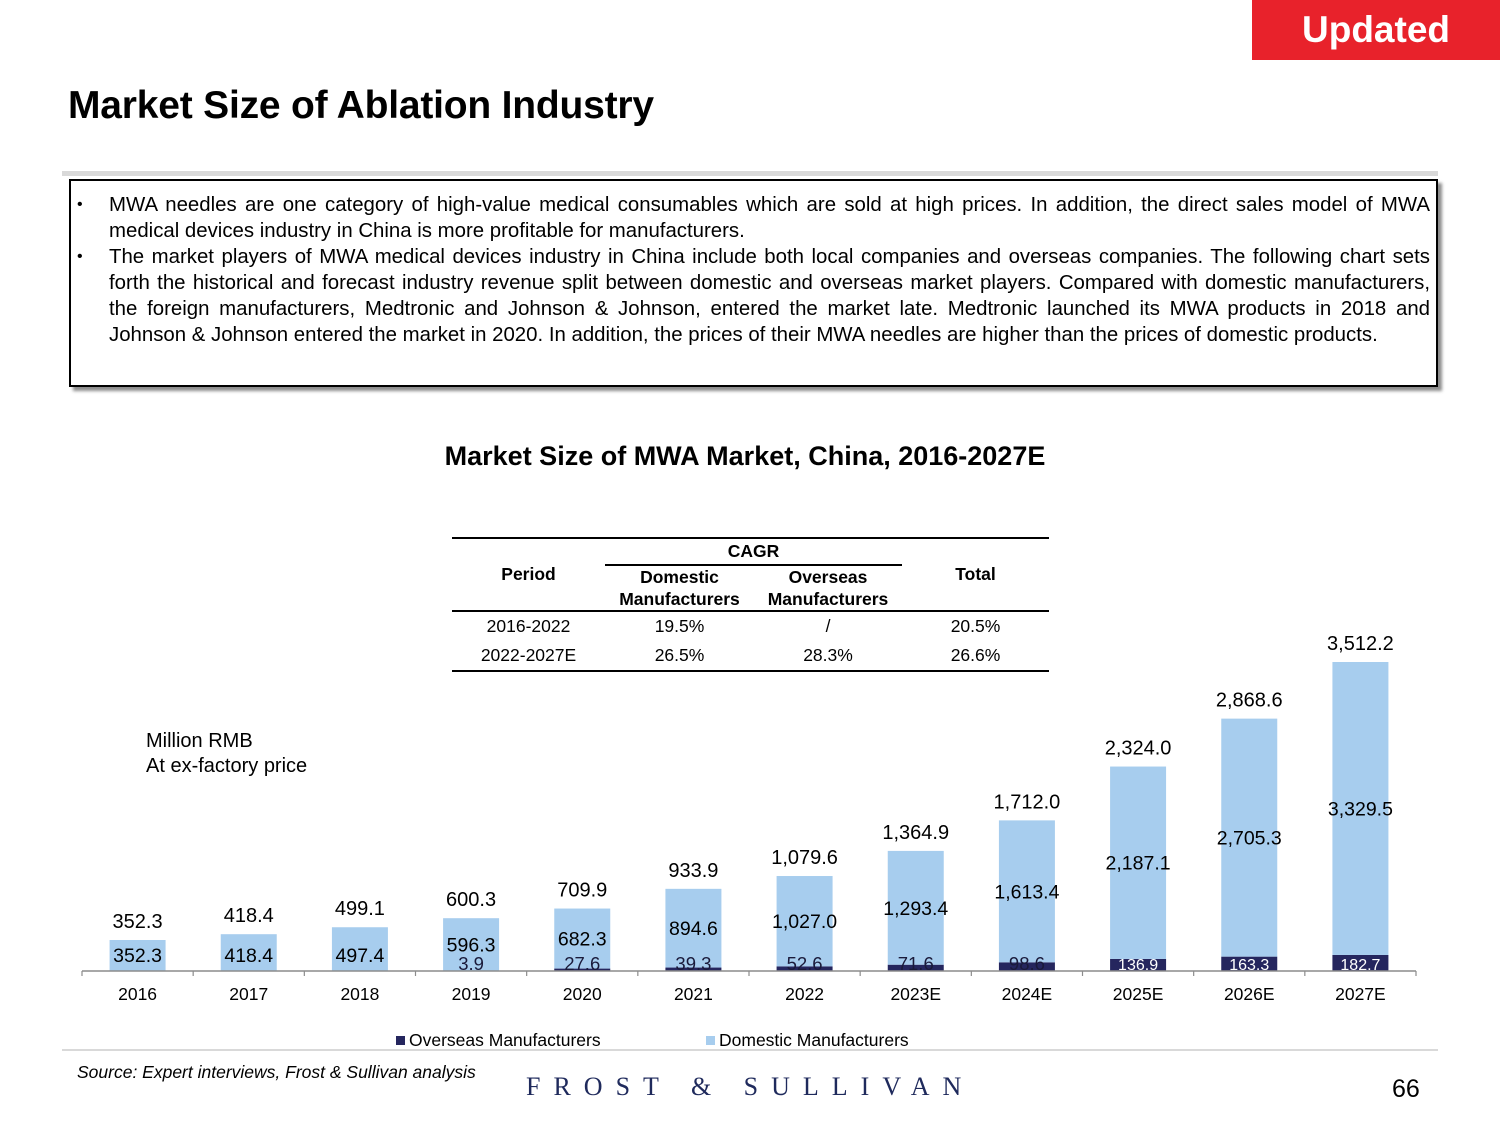  I want to click on bar-domestic-2026E, so click(1249, 837).